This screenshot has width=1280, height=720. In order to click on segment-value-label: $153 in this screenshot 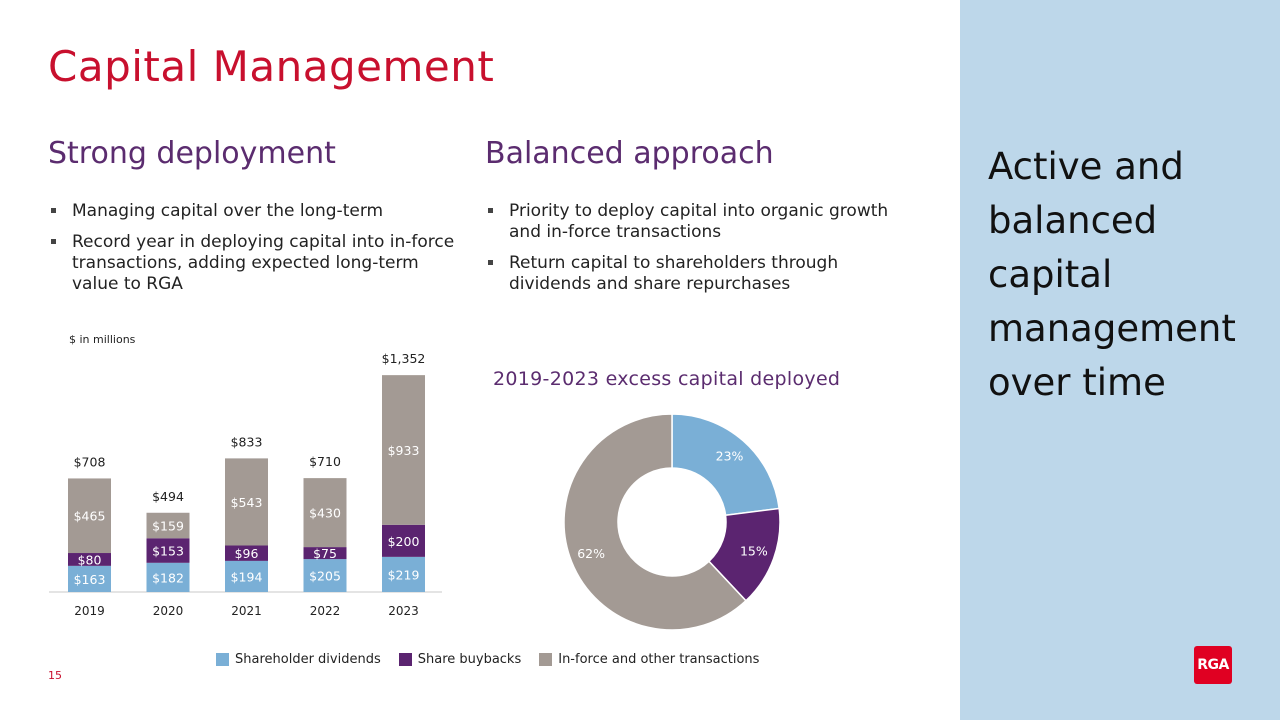, I will do `click(168, 551)`.